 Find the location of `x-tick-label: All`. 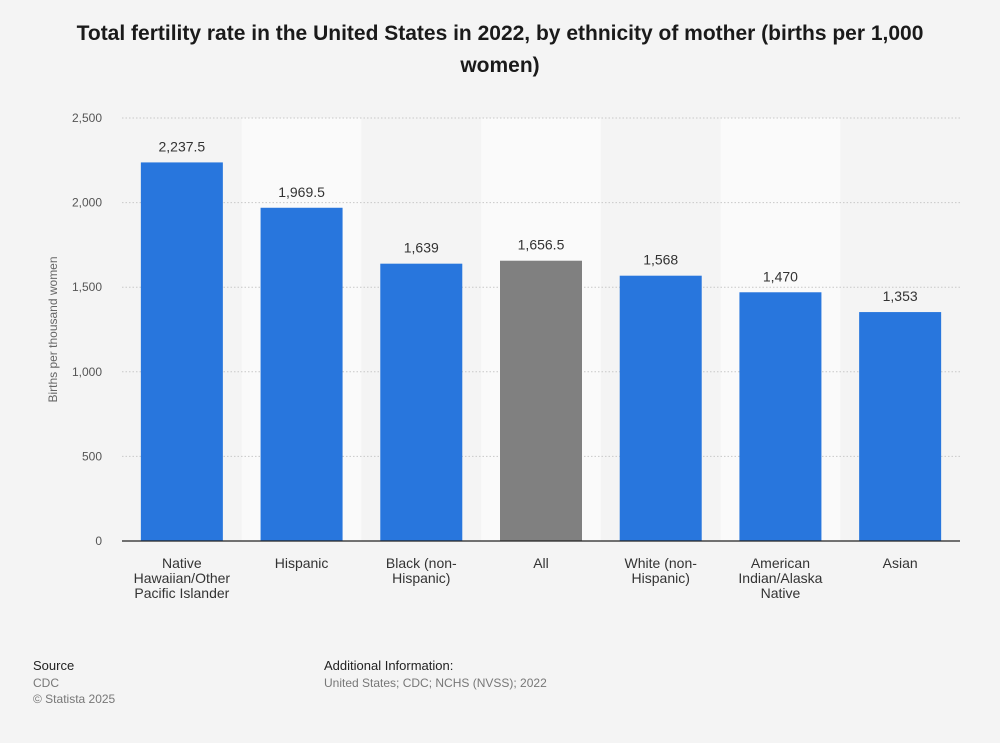

x-tick-label: All is located at coordinates (541, 563).